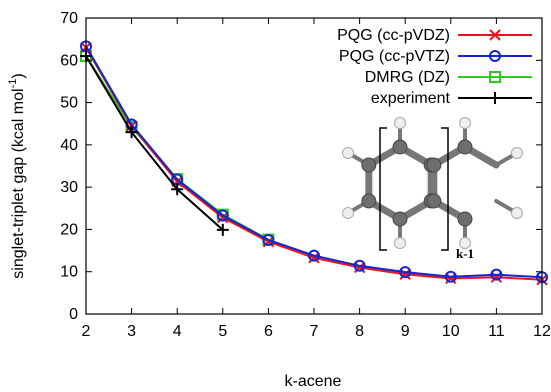 This screenshot has width=551, height=392. I want to click on x-tick-label-5: 7, so click(314, 331).